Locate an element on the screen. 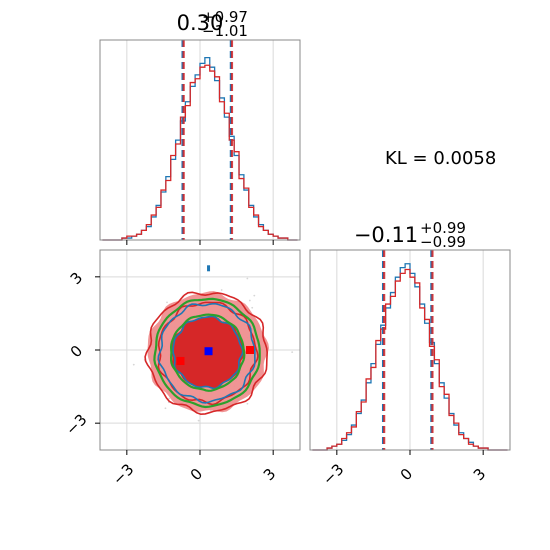 This screenshot has height=550, width=550. scatter-x-tick-label: 0 is located at coordinates (196, 474).